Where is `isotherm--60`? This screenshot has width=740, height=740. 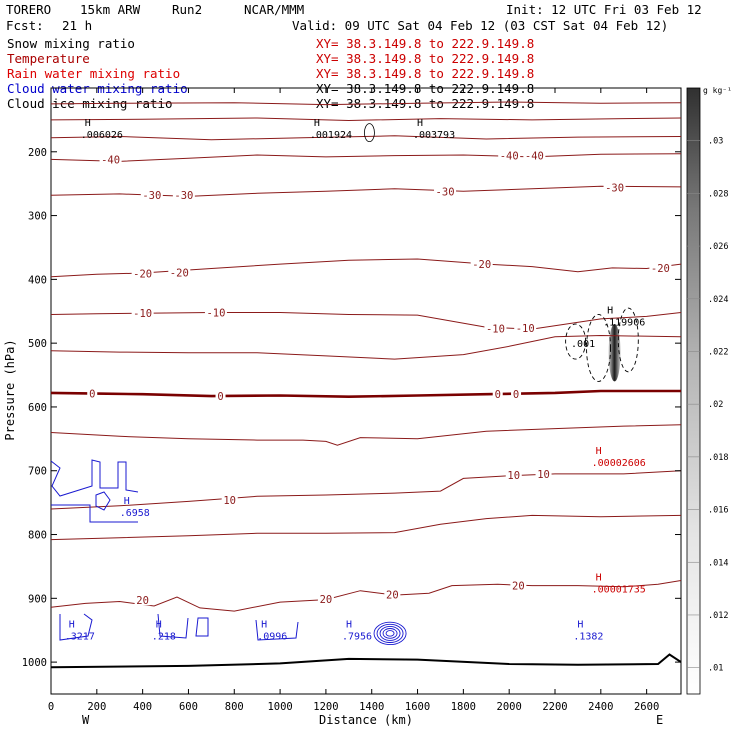 isotherm--60 is located at coordinates (366, 119).